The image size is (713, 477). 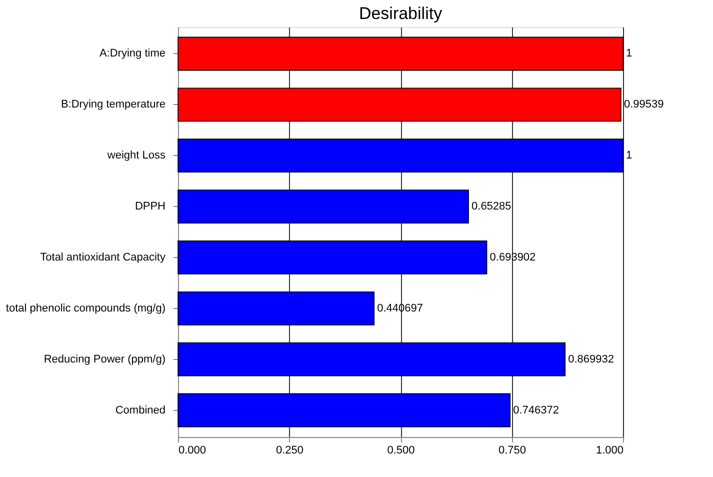 What do you see at coordinates (105, 359) in the screenshot?
I see `y-tick-label: Reducing Power (ppm/g)` at bounding box center [105, 359].